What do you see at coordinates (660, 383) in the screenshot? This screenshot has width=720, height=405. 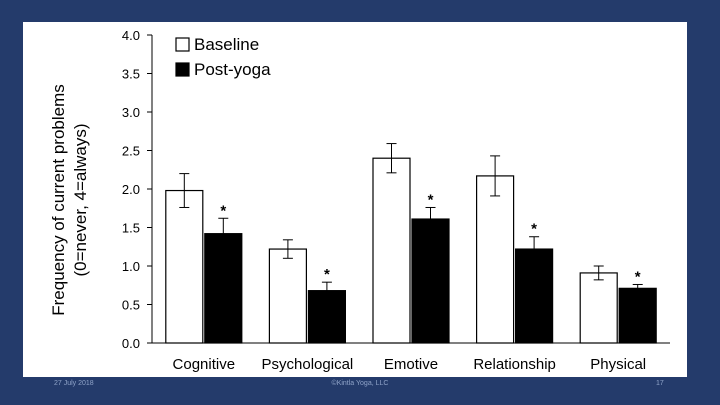 I see `footer-page-number: 17` at bounding box center [660, 383].